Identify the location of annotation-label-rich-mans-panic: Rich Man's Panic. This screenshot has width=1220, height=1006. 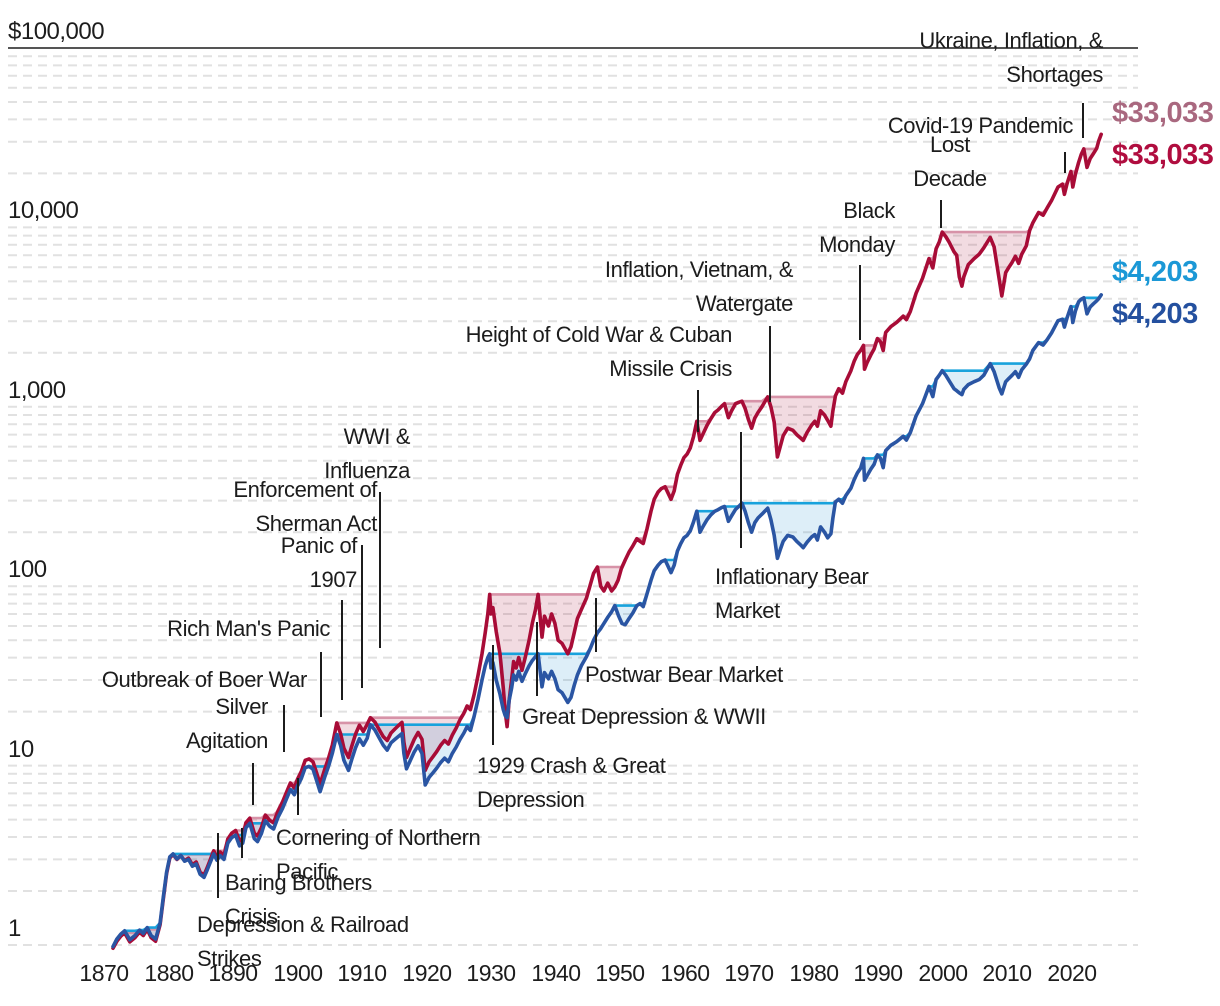
(248, 628).